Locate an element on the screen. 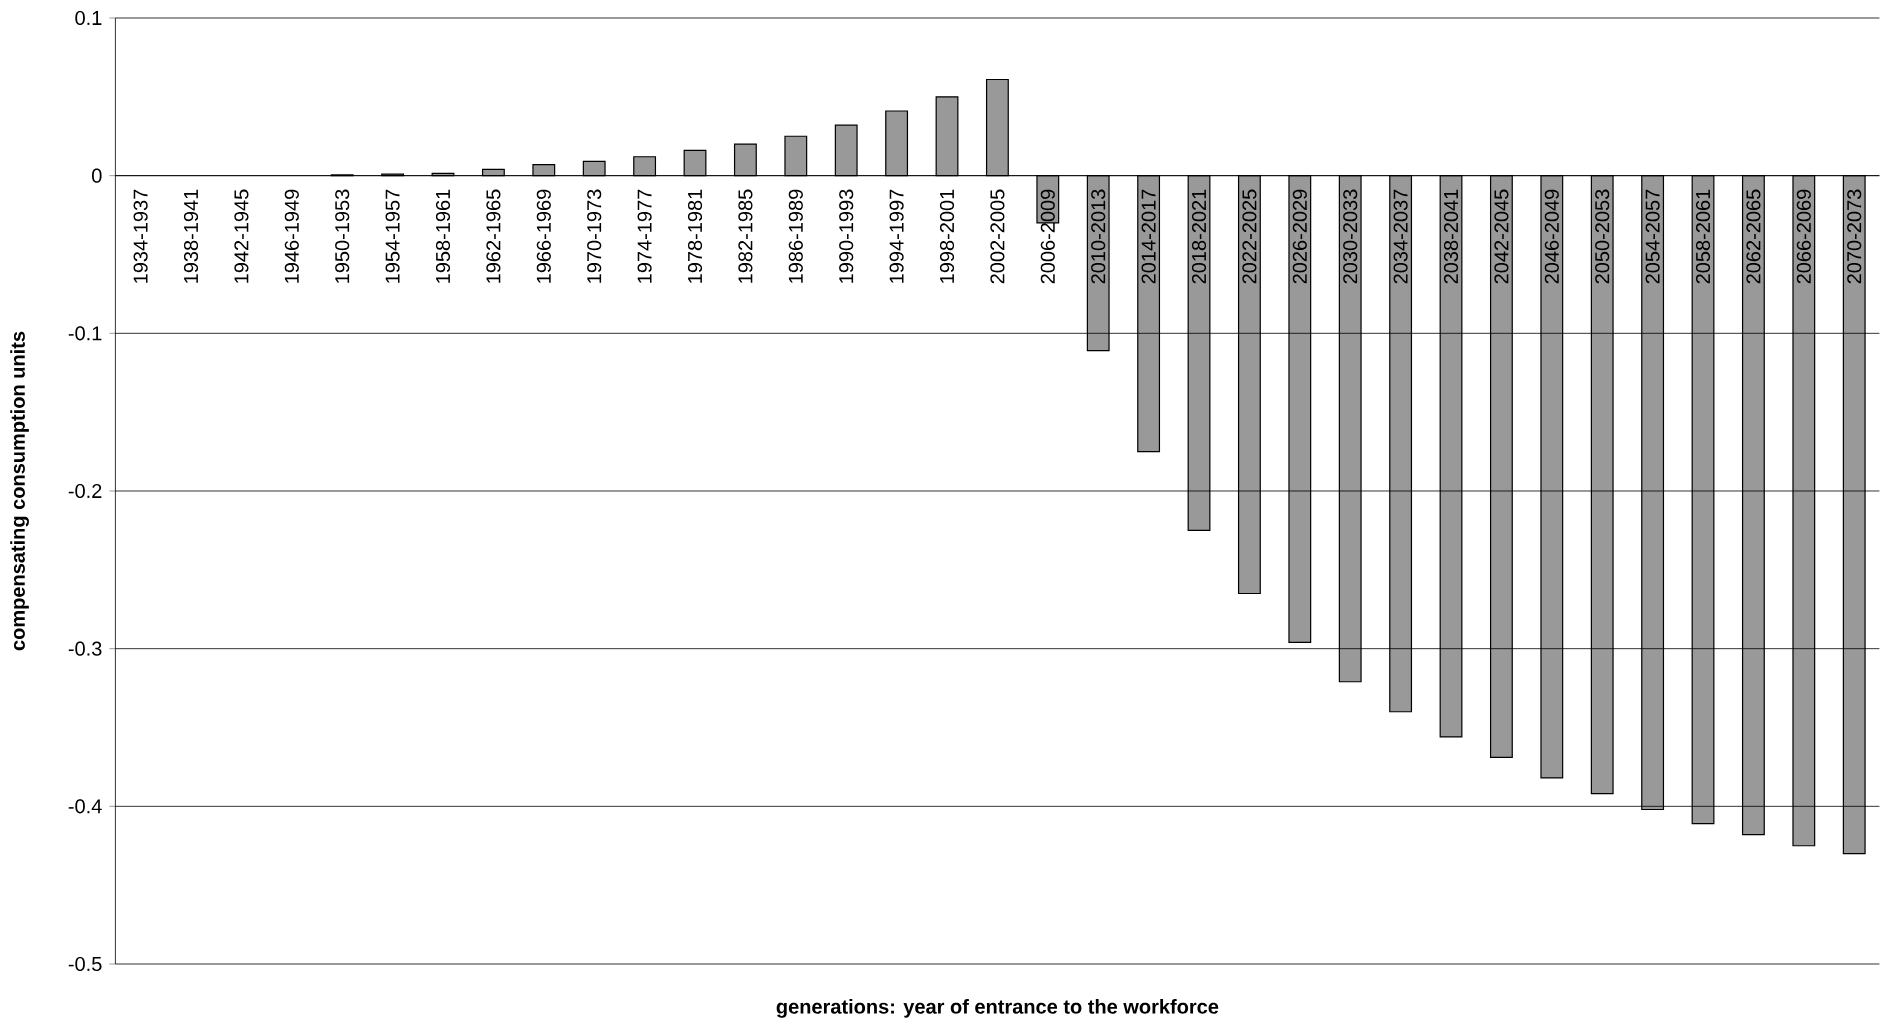  x-tick-label: 1978-1981 is located at coordinates (695, 236).